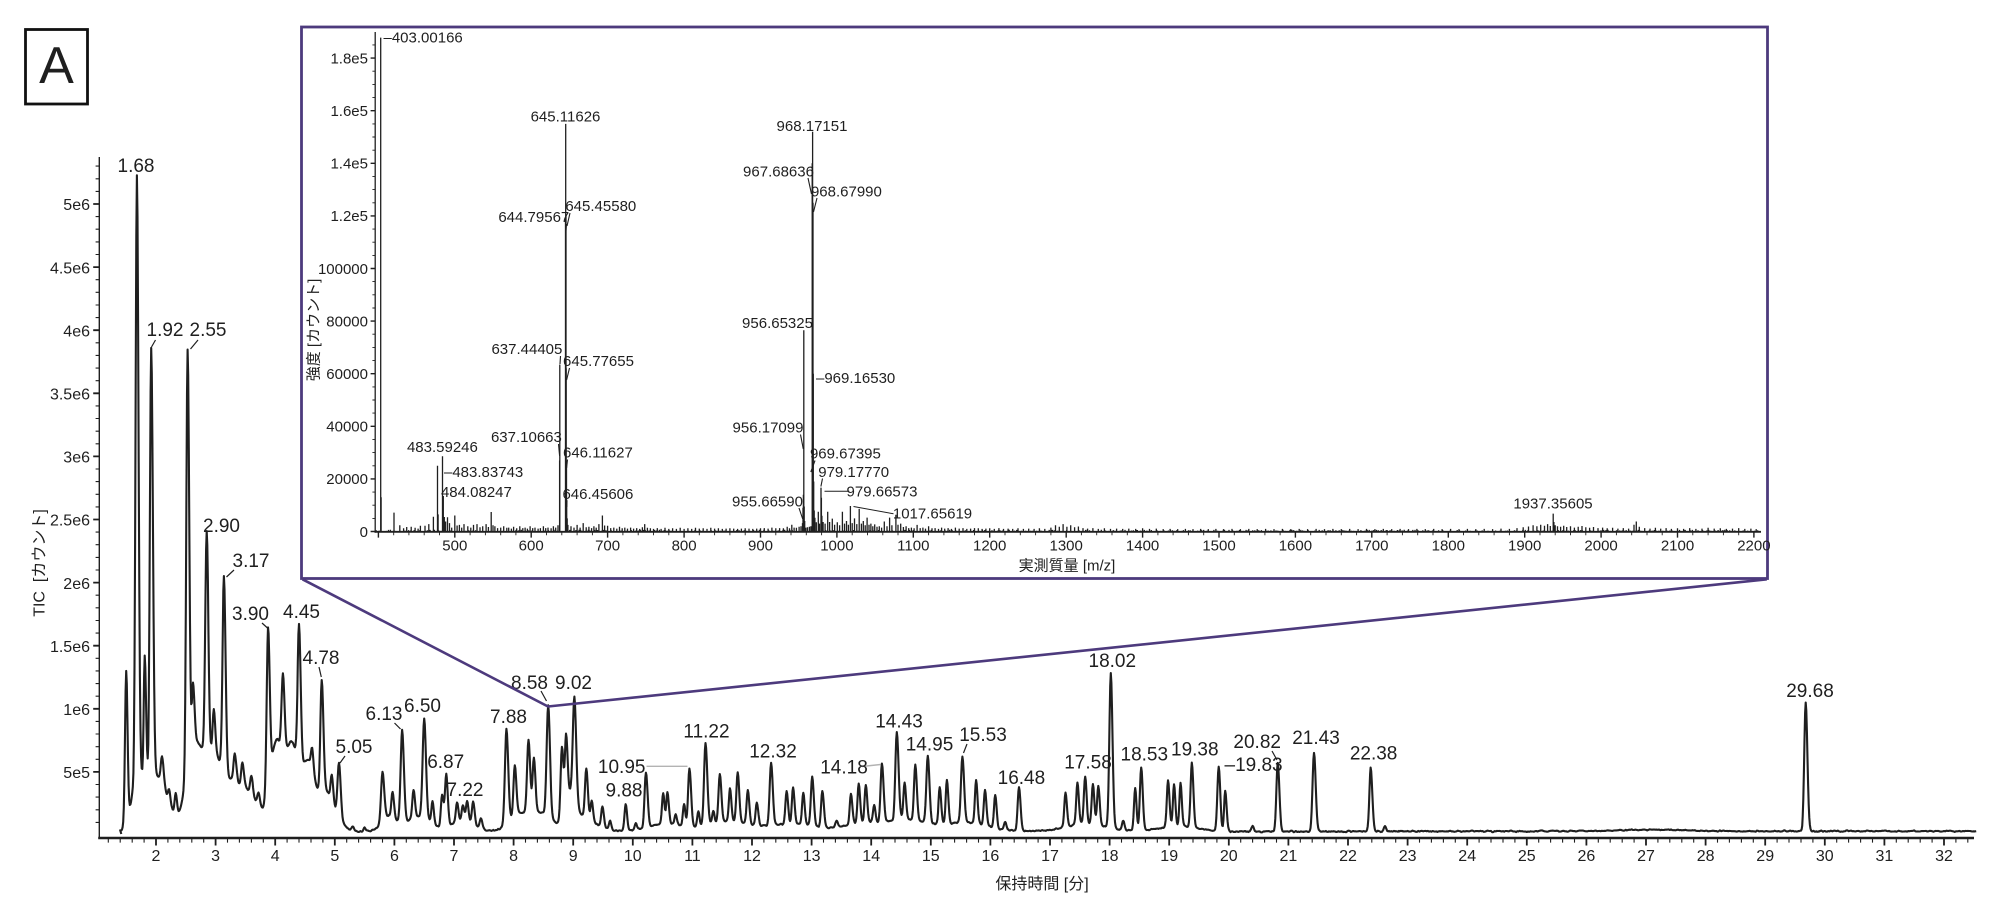 Image resolution: width=2000 pixels, height=917 pixels. I want to click on svg-text: 600, so click(531, 546).